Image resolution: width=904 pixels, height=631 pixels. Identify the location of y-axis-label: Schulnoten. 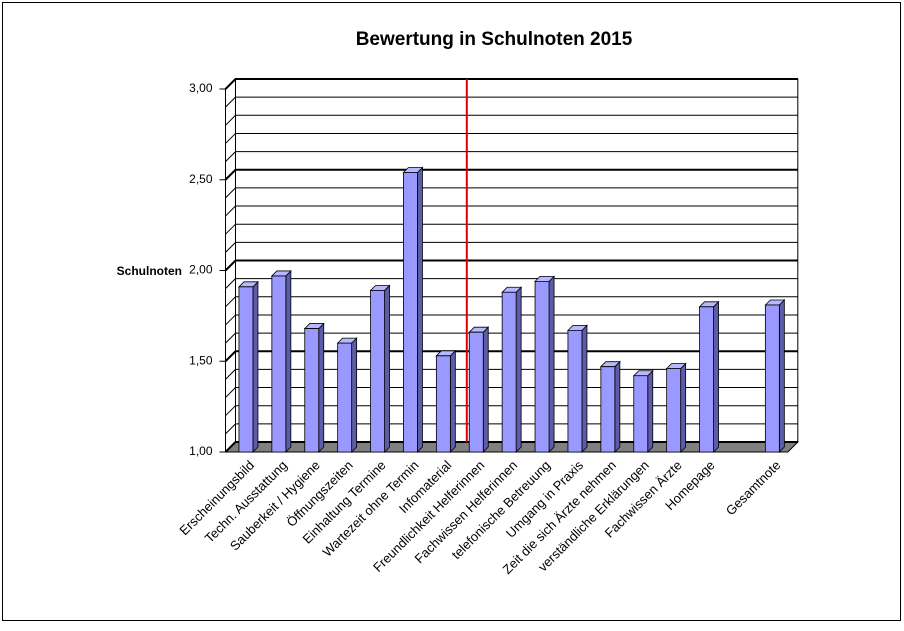
(149, 271).